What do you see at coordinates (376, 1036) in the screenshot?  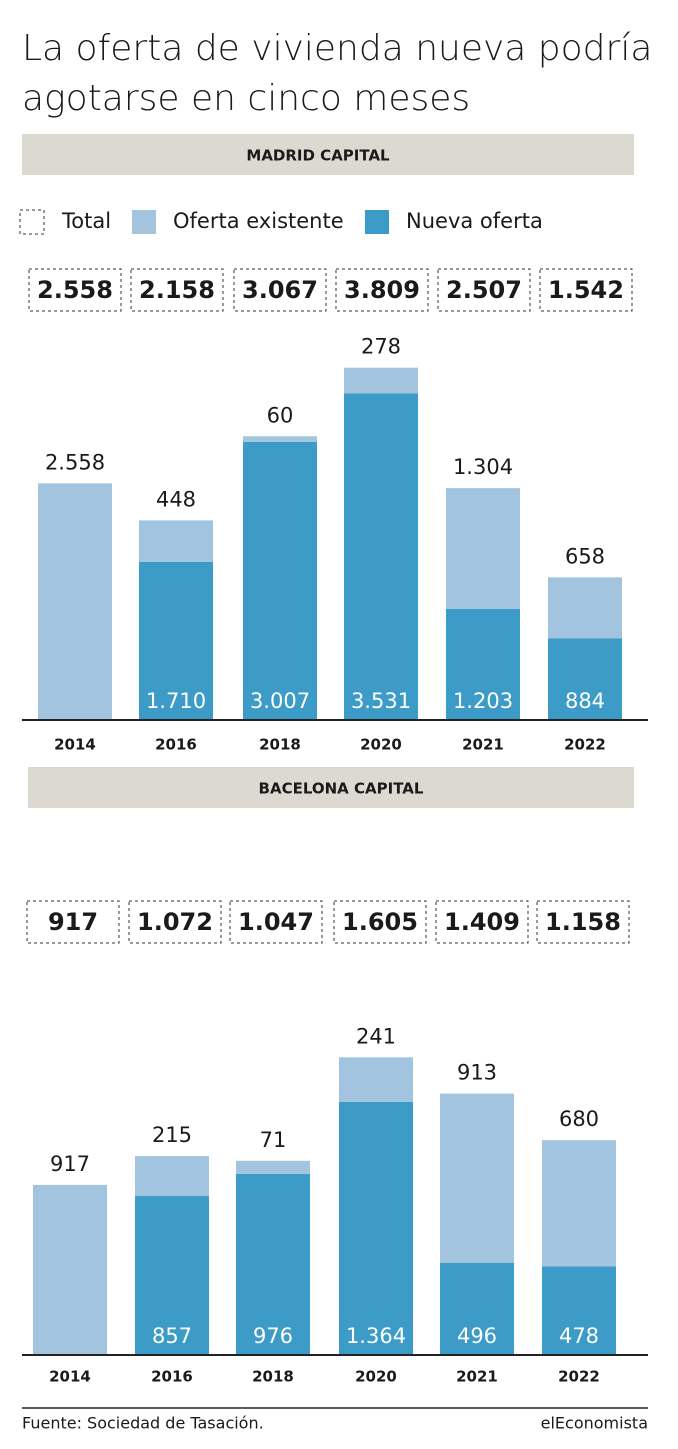 I see `value-label: 241` at bounding box center [376, 1036].